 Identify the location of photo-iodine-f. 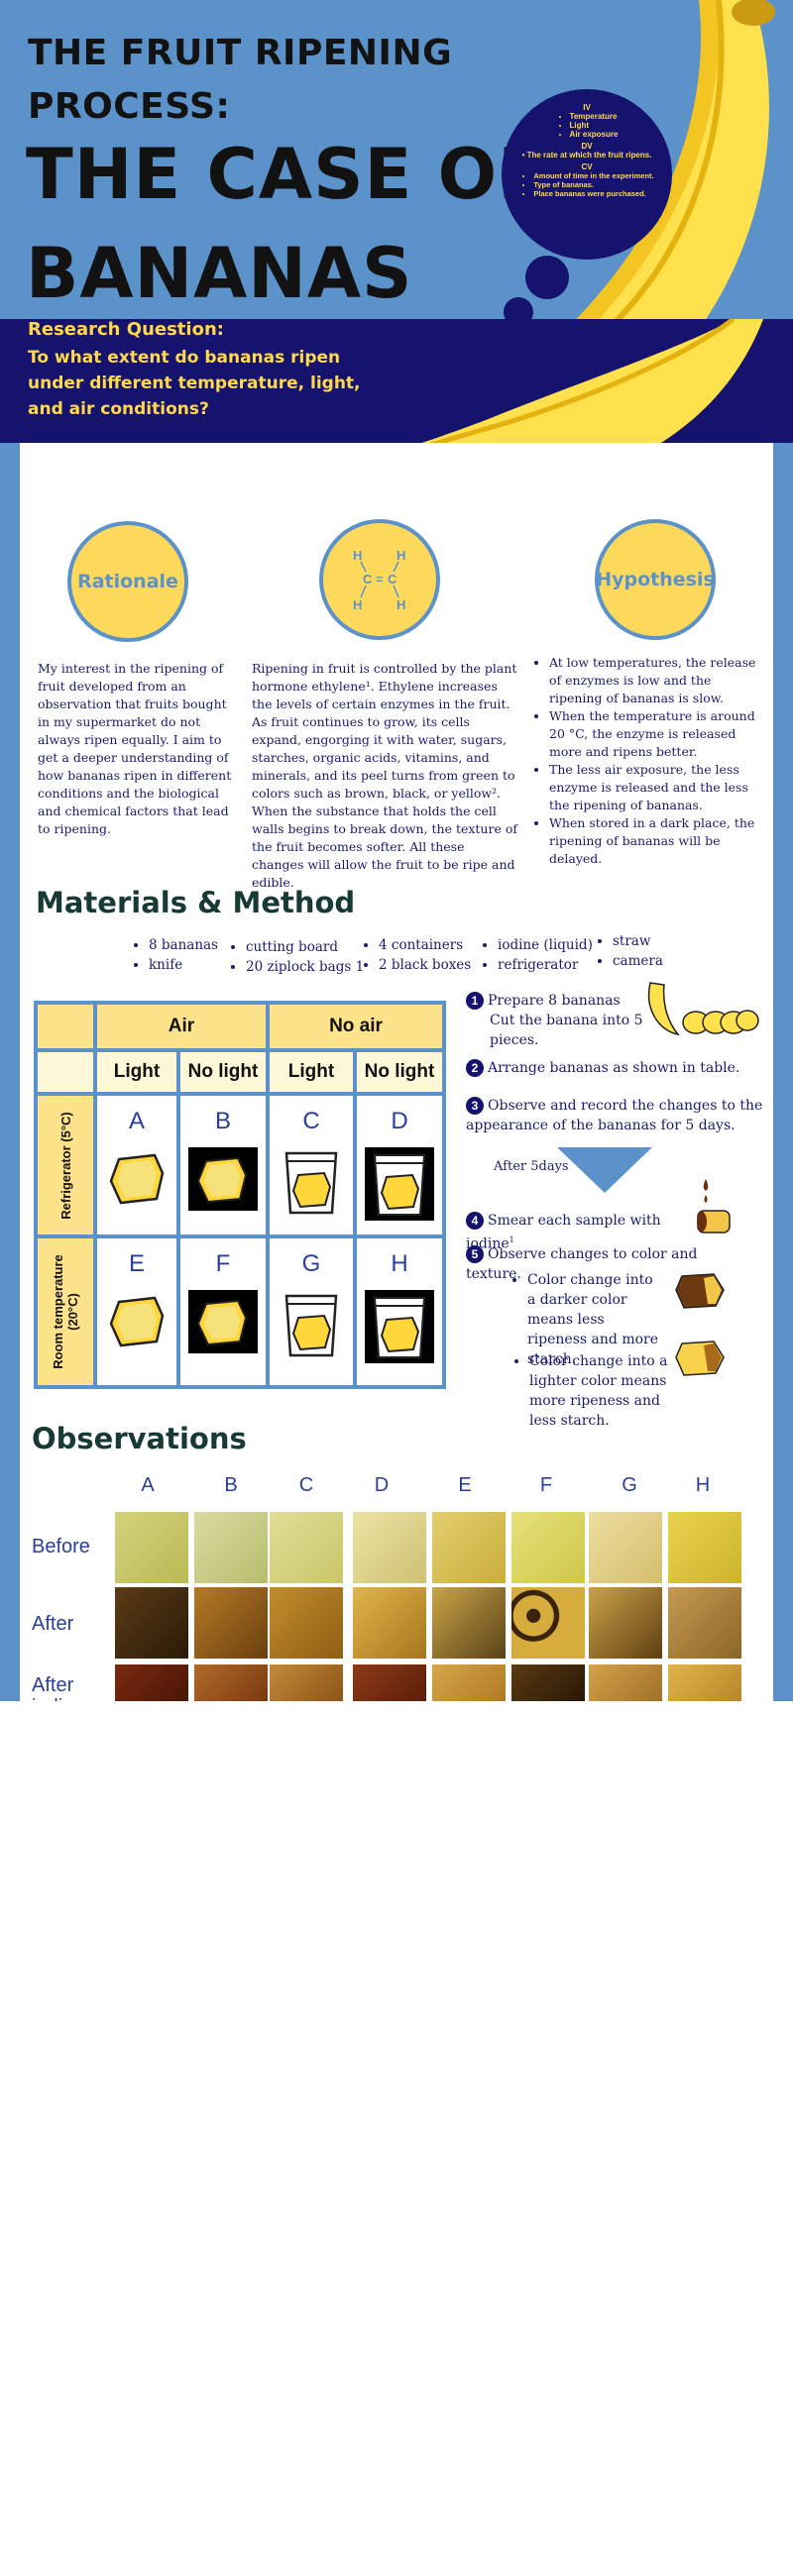
(548, 1682).